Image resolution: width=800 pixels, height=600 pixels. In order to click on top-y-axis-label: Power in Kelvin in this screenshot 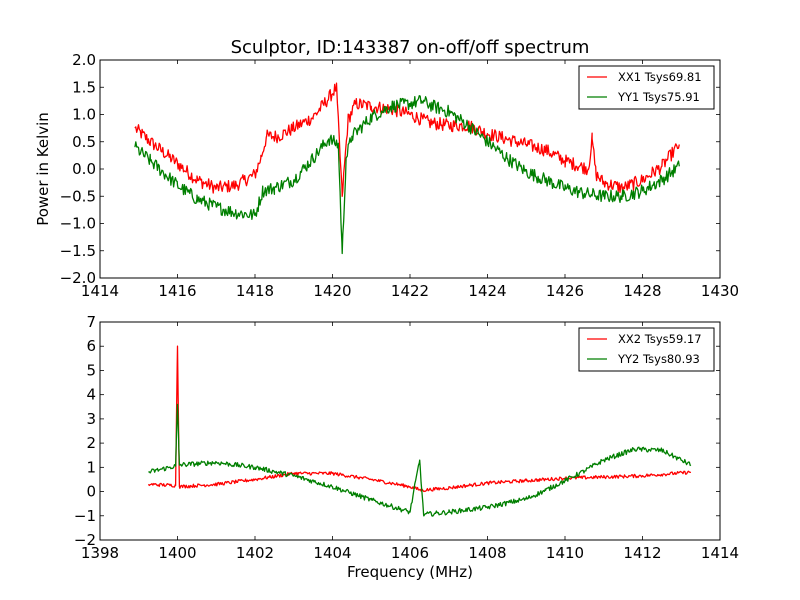, I will do `click(43, 169)`.